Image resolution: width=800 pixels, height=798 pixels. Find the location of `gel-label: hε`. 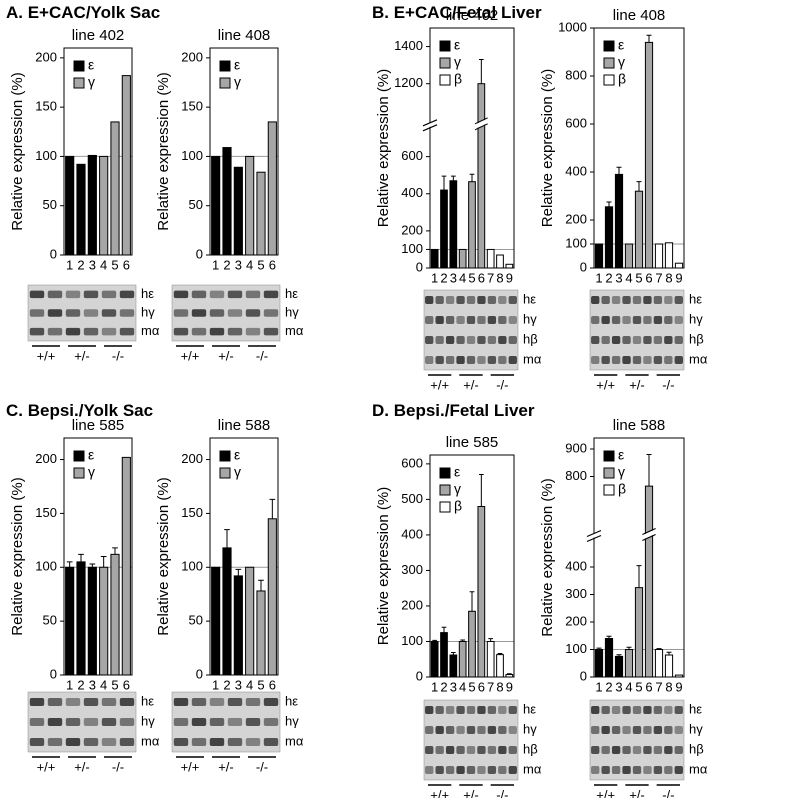

gel-label: hε is located at coordinates (529, 298).